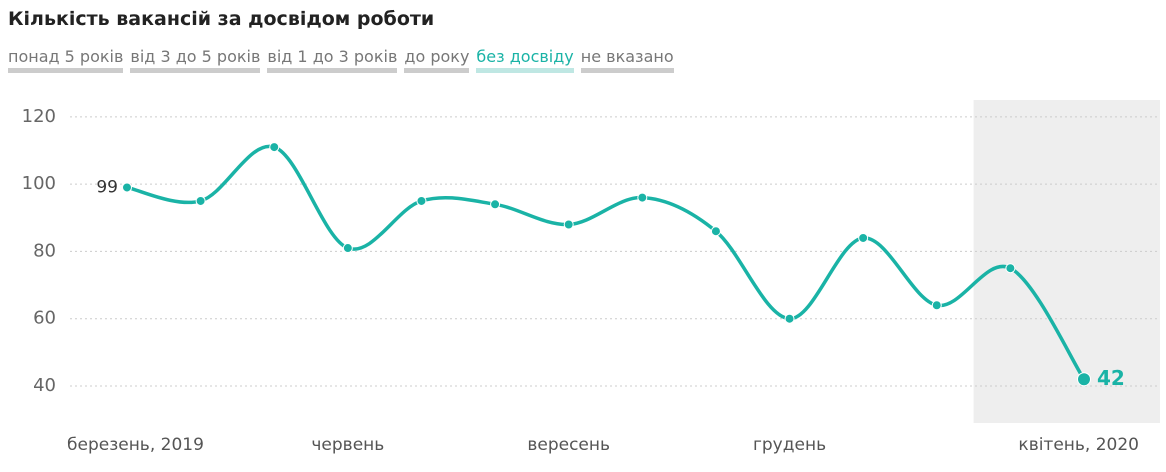 Image resolution: width=1166 pixels, height=472 pixels. Describe the element at coordinates (568, 445) in the screenshot. I see `x-tick-label: вересень` at that location.